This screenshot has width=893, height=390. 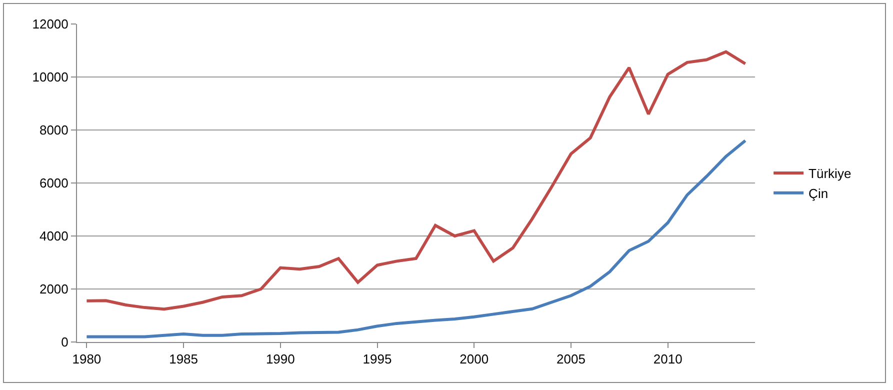 What do you see at coordinates (53, 130) in the screenshot?
I see `y-tick-label: 8000` at bounding box center [53, 130].